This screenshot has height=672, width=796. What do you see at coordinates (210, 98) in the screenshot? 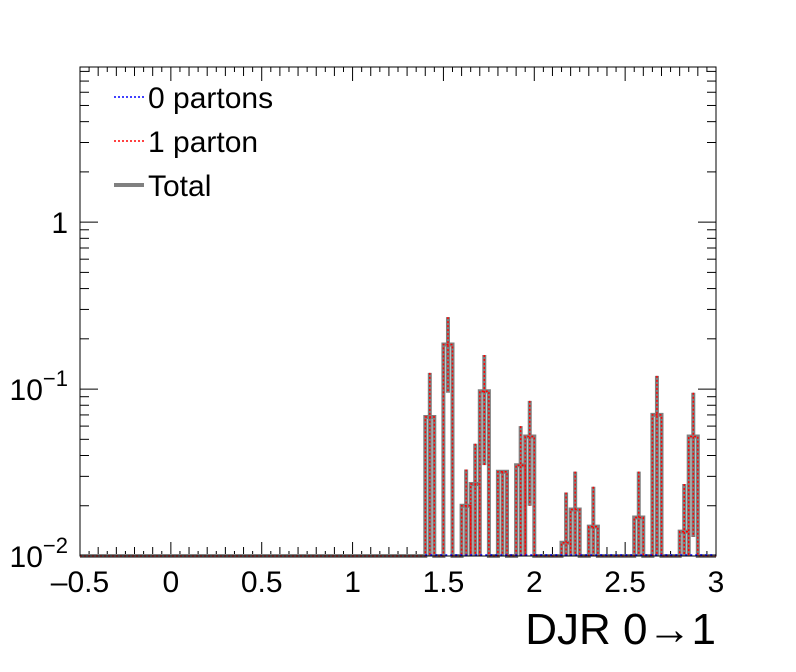
I see `legend-label: 0 partons` at bounding box center [210, 98].